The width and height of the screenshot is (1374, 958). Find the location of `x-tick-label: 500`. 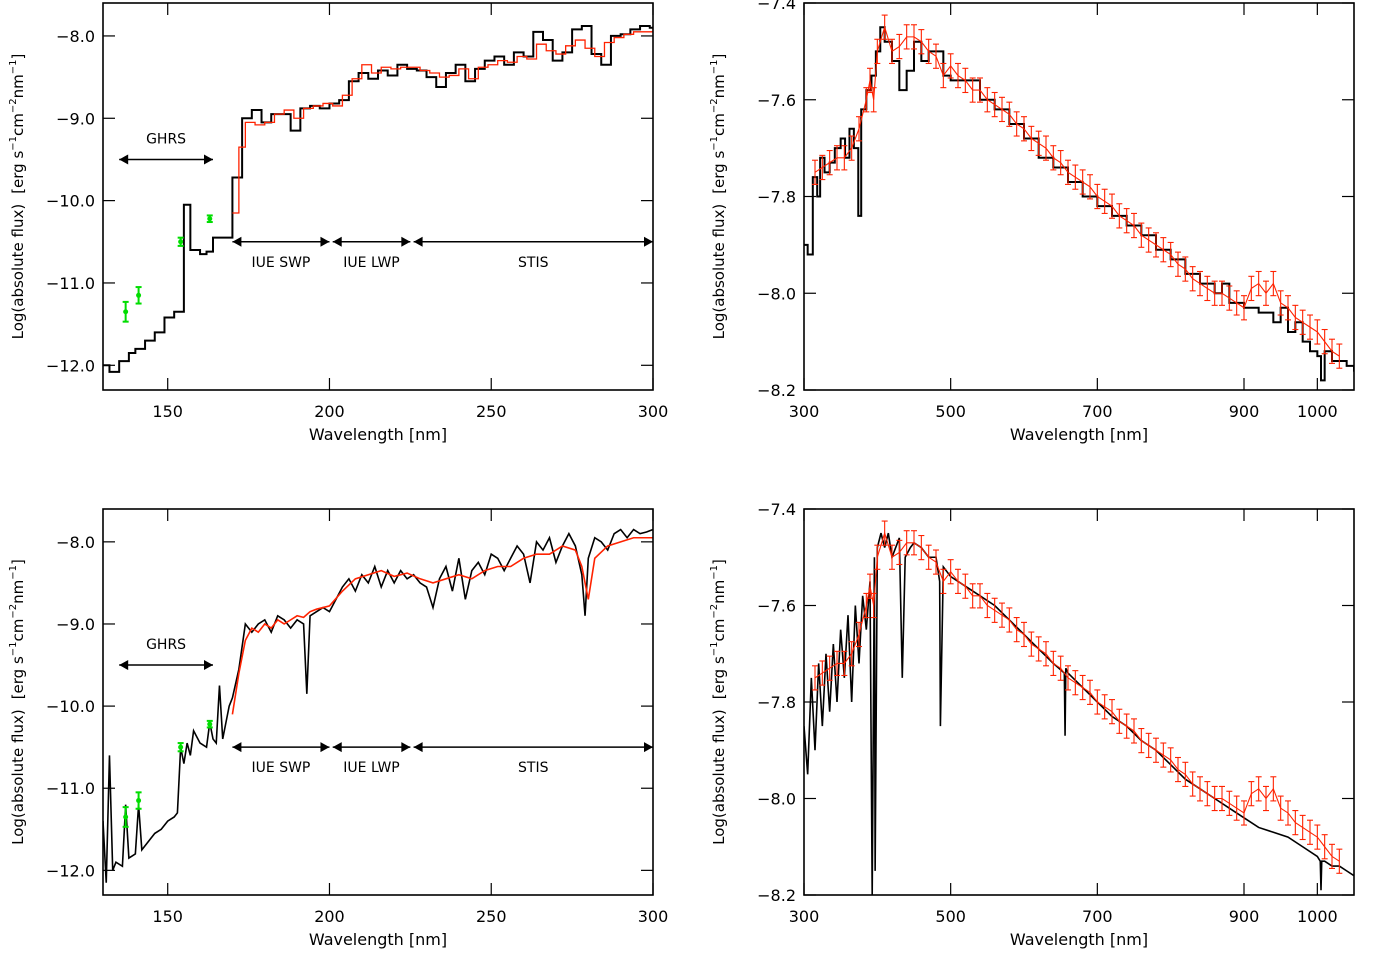

x-tick-label: 500 is located at coordinates (950, 411).